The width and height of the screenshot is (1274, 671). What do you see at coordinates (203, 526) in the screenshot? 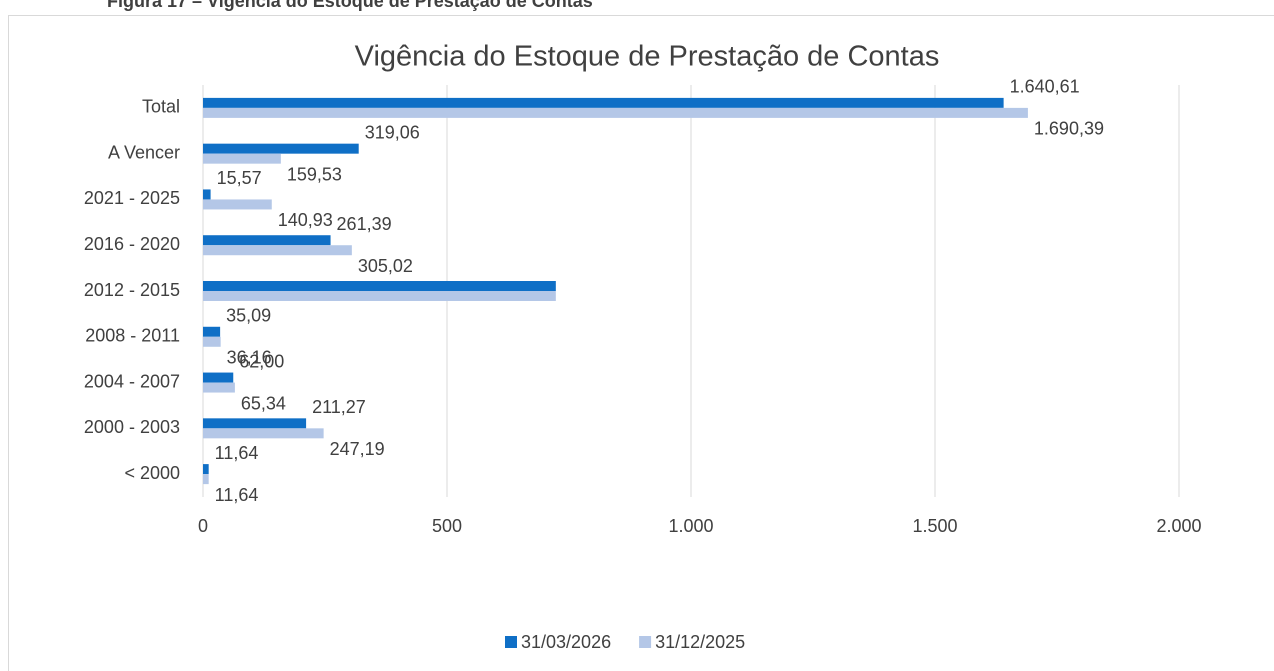
I see `x-tick-label: 0` at bounding box center [203, 526].